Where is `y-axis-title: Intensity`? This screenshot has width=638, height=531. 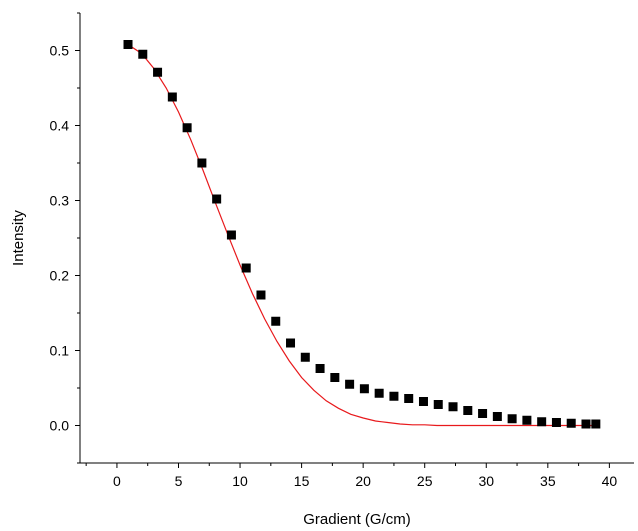
y-axis-title: Intensity is located at coordinates (18, 238).